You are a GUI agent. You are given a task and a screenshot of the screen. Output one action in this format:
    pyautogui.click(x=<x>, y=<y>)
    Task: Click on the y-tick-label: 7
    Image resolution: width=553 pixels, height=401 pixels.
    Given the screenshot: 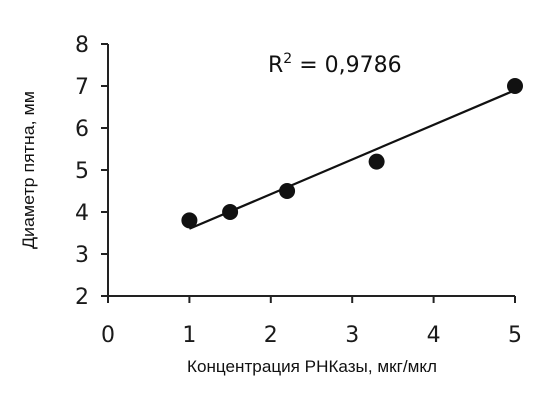 What is the action you would take?
    pyautogui.click(x=82, y=87)
    